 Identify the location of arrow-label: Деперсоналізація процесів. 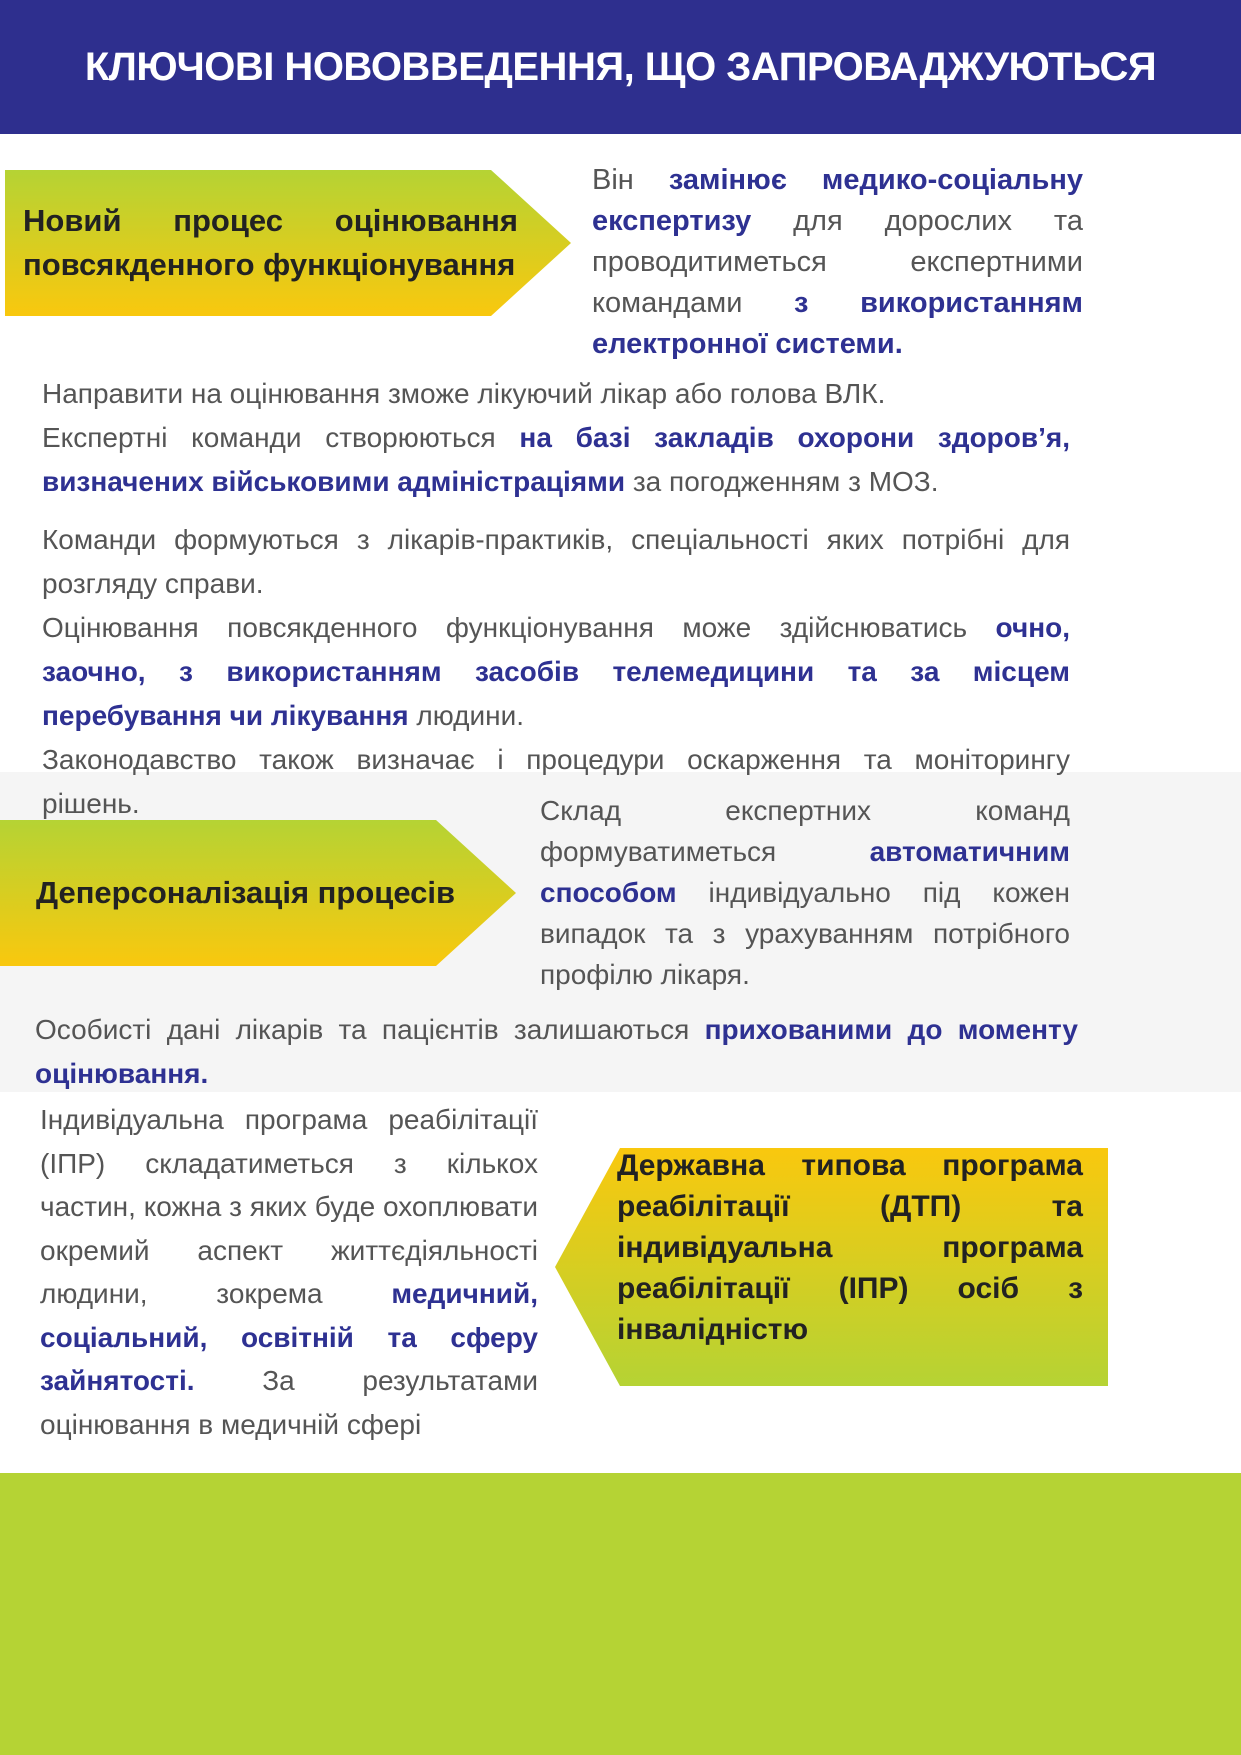
(246, 892).